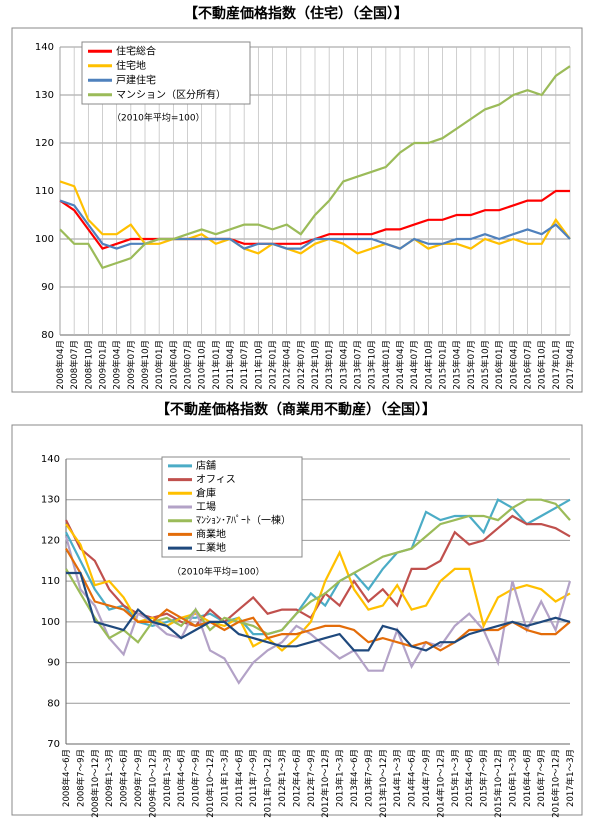 The width and height of the screenshot is (593, 823). What do you see at coordinates (443, 364) in the screenshot?
I see `x-tick-label: 2015年01月` at bounding box center [443, 364].